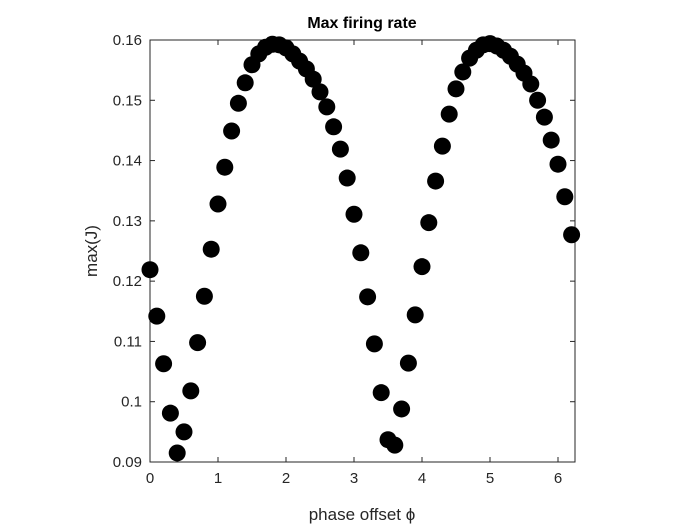  What do you see at coordinates (127, 161) in the screenshot?
I see `y-tick-label: 0.14` at bounding box center [127, 161].